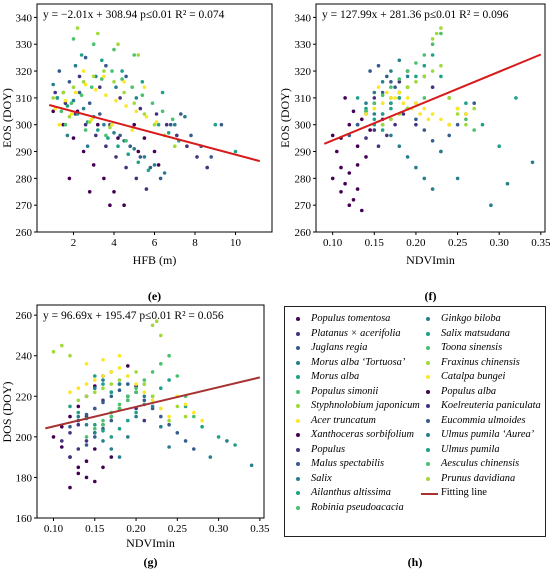  What do you see at coordinates (472, 347) in the screenshot?
I see `legend-label: Toona sinensis` at bounding box center [472, 347].